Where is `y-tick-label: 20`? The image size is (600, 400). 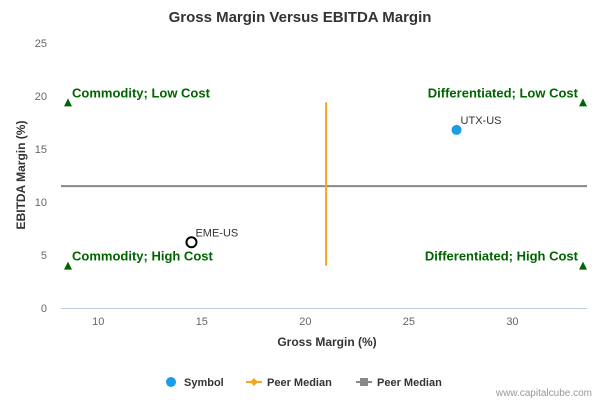 y-tick-label: 20 is located at coordinates (41, 97).